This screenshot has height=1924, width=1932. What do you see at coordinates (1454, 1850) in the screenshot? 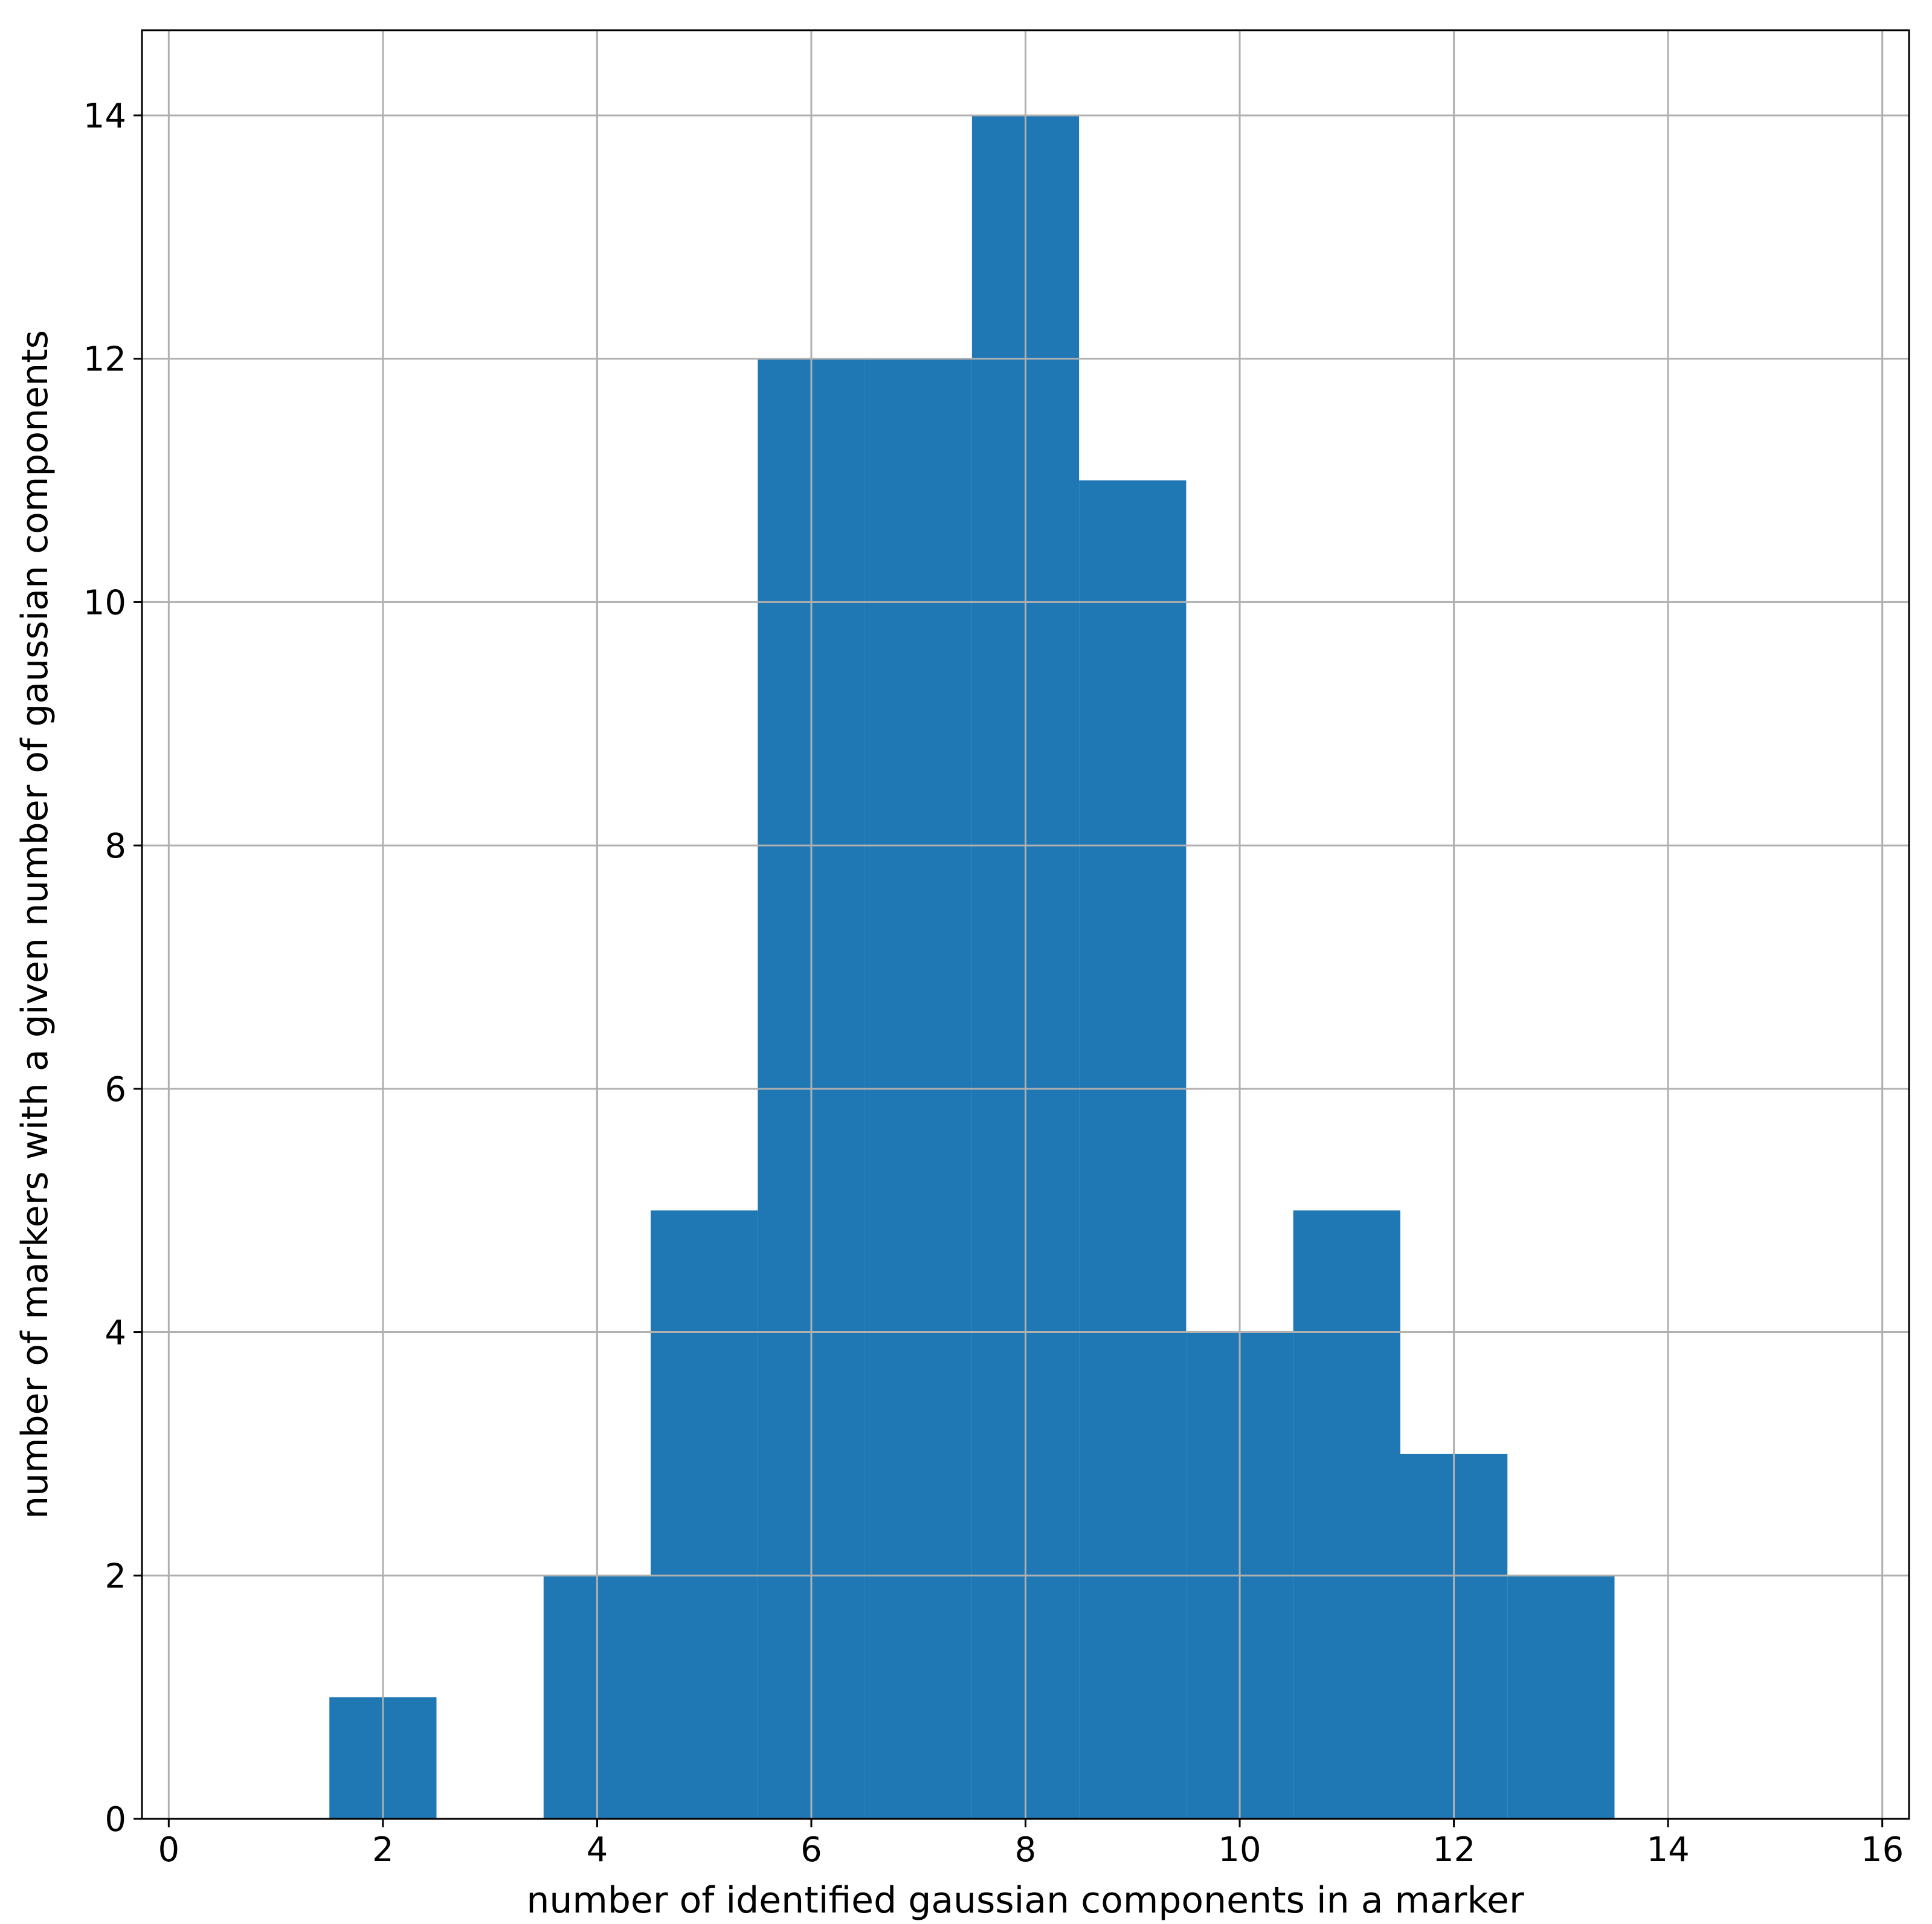
I see `x-tick-label: 12` at bounding box center [1454, 1850].